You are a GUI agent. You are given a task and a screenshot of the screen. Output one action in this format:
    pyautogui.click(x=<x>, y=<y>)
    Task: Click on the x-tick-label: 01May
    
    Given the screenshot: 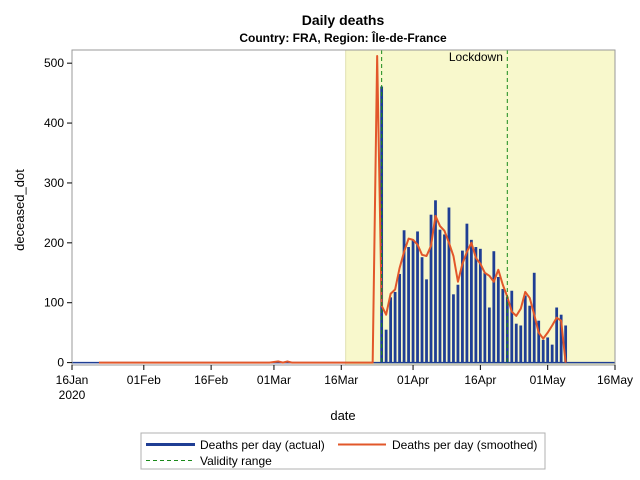 What is the action you would take?
    pyautogui.click(x=548, y=380)
    